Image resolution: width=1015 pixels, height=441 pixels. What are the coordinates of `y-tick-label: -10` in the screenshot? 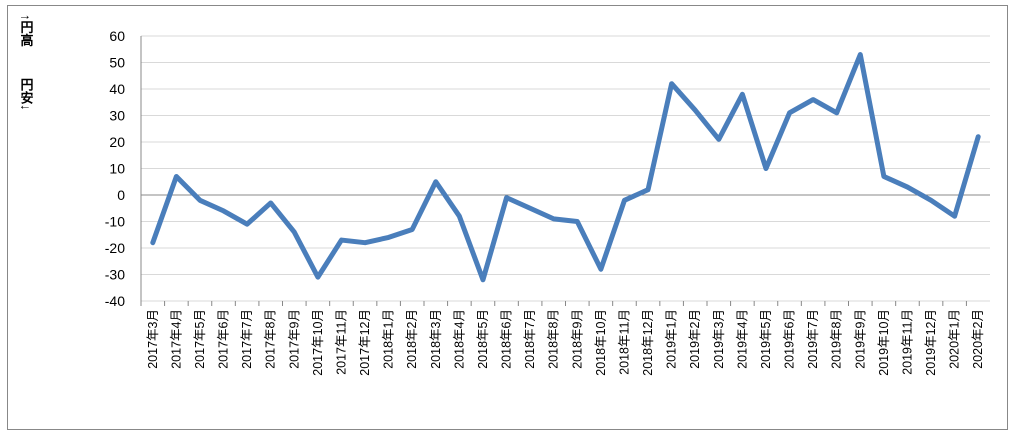 It's located at (115, 222).